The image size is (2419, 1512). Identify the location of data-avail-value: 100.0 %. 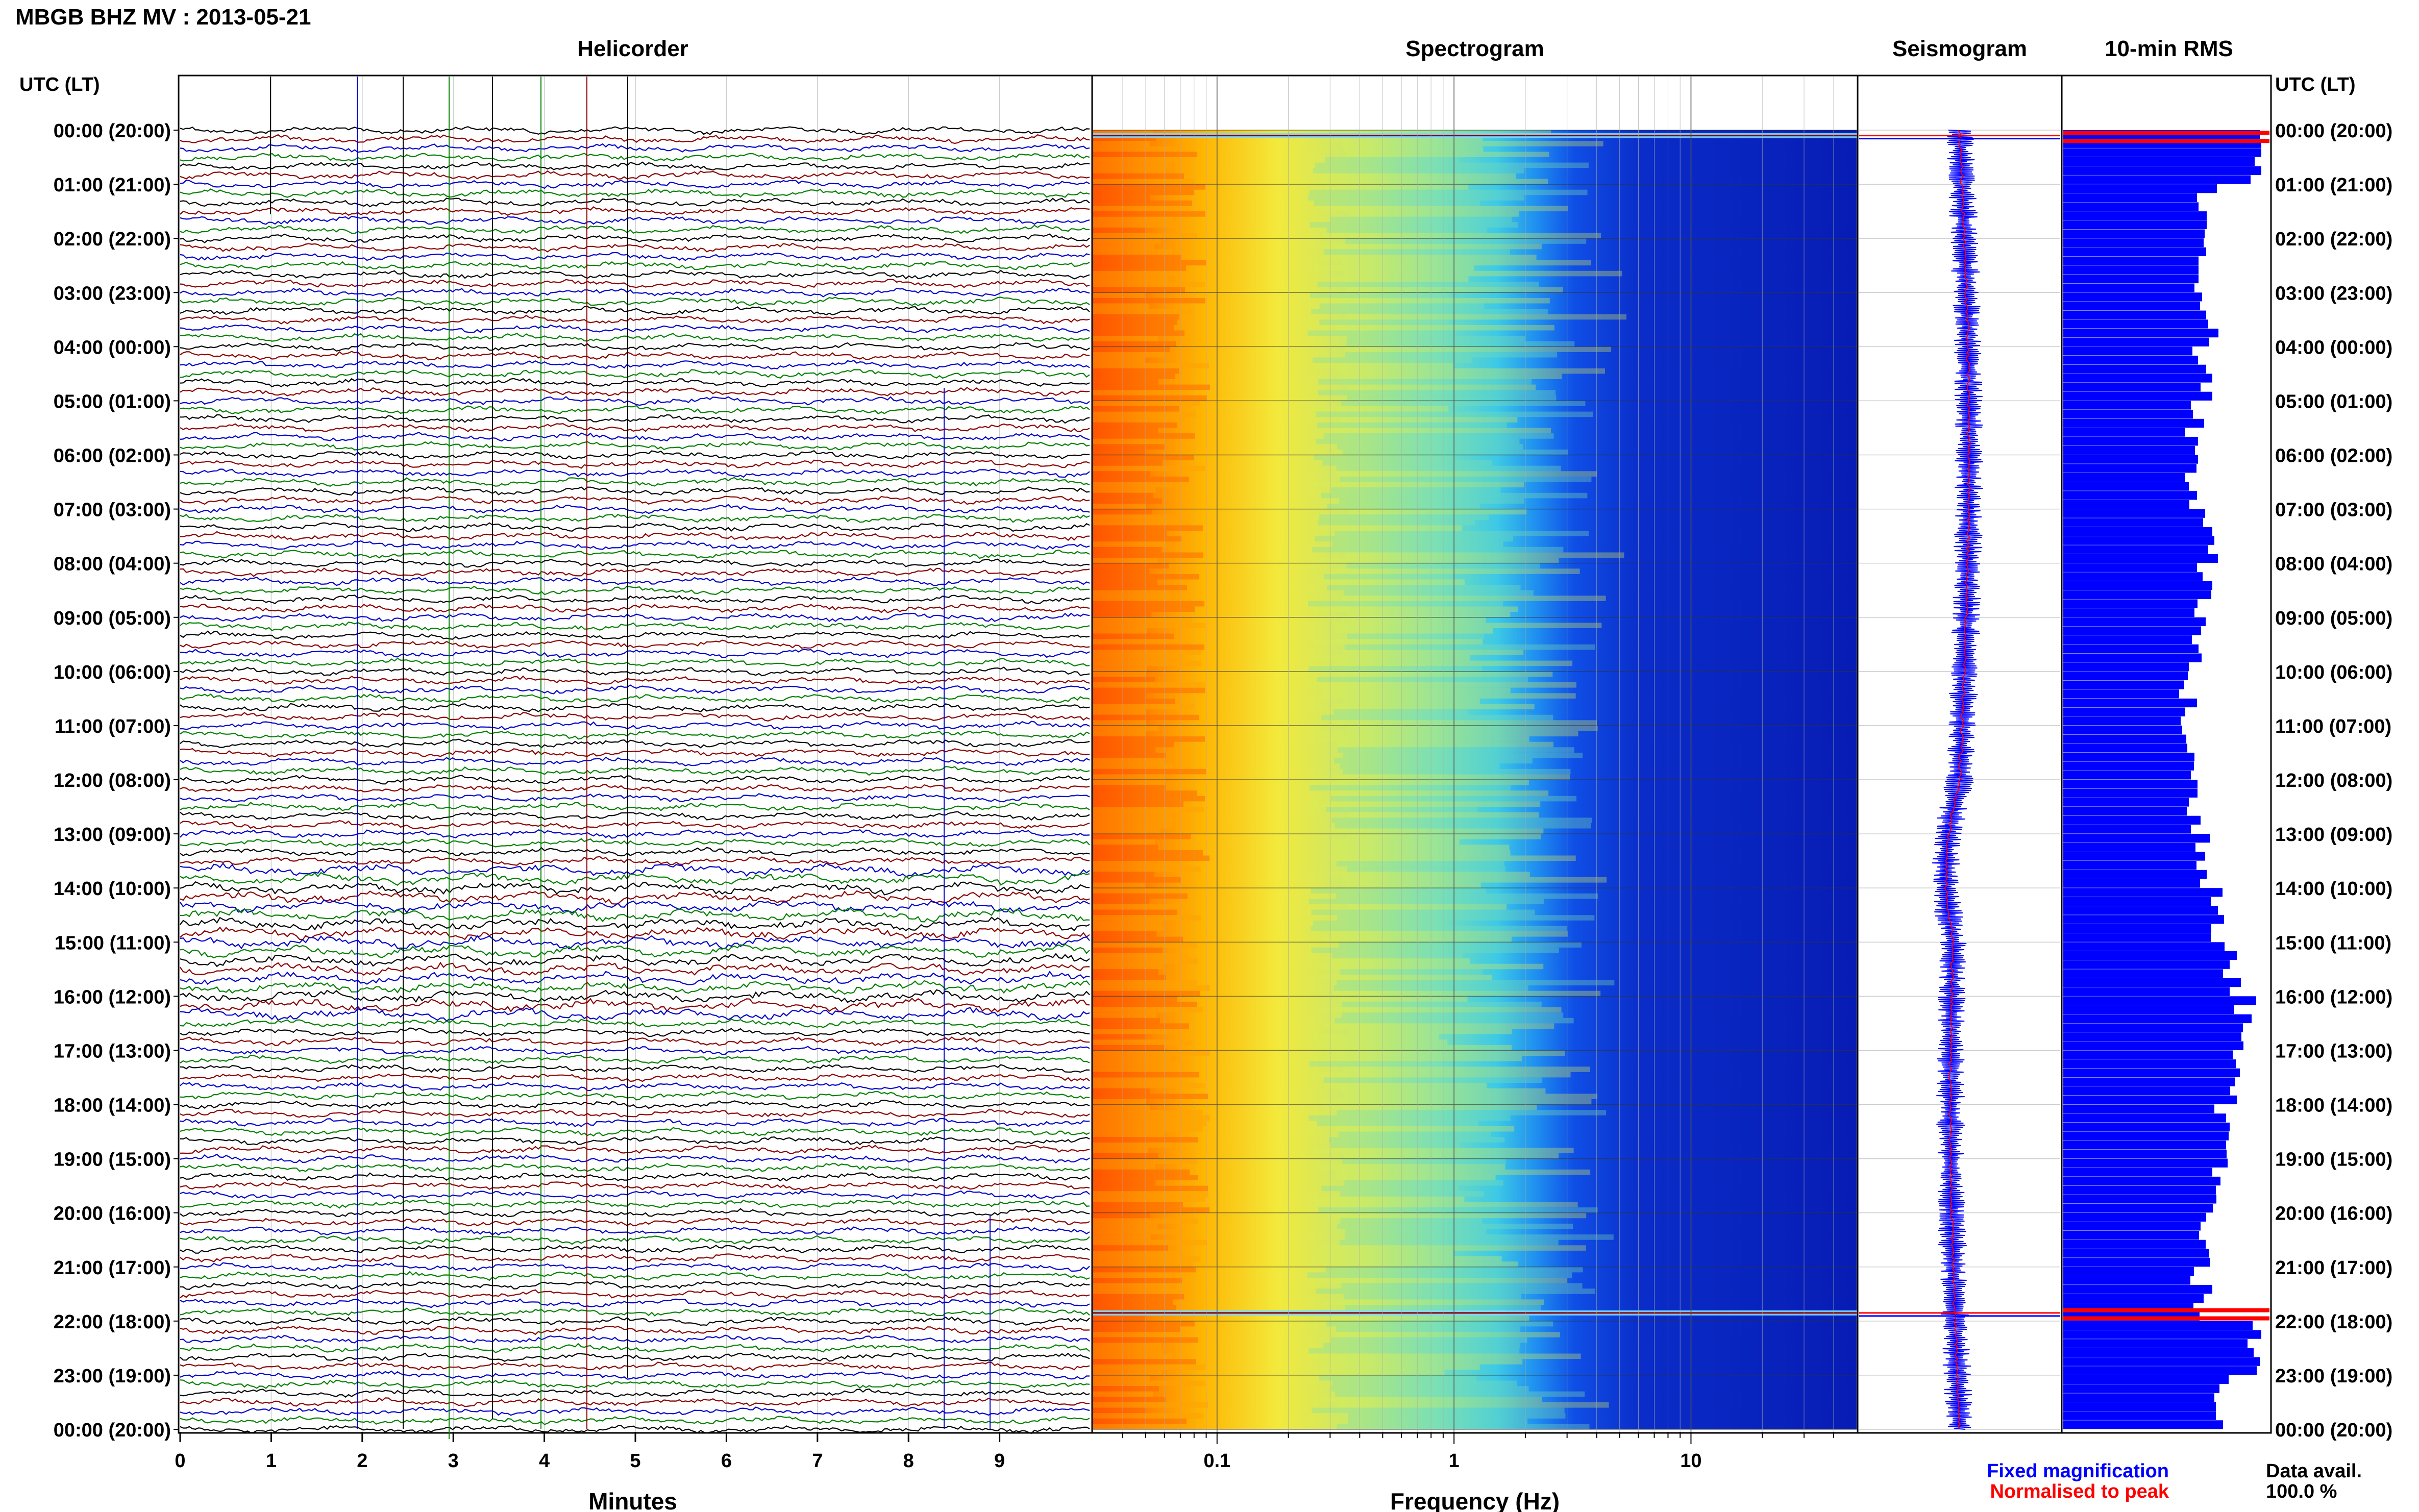
(2301, 1491).